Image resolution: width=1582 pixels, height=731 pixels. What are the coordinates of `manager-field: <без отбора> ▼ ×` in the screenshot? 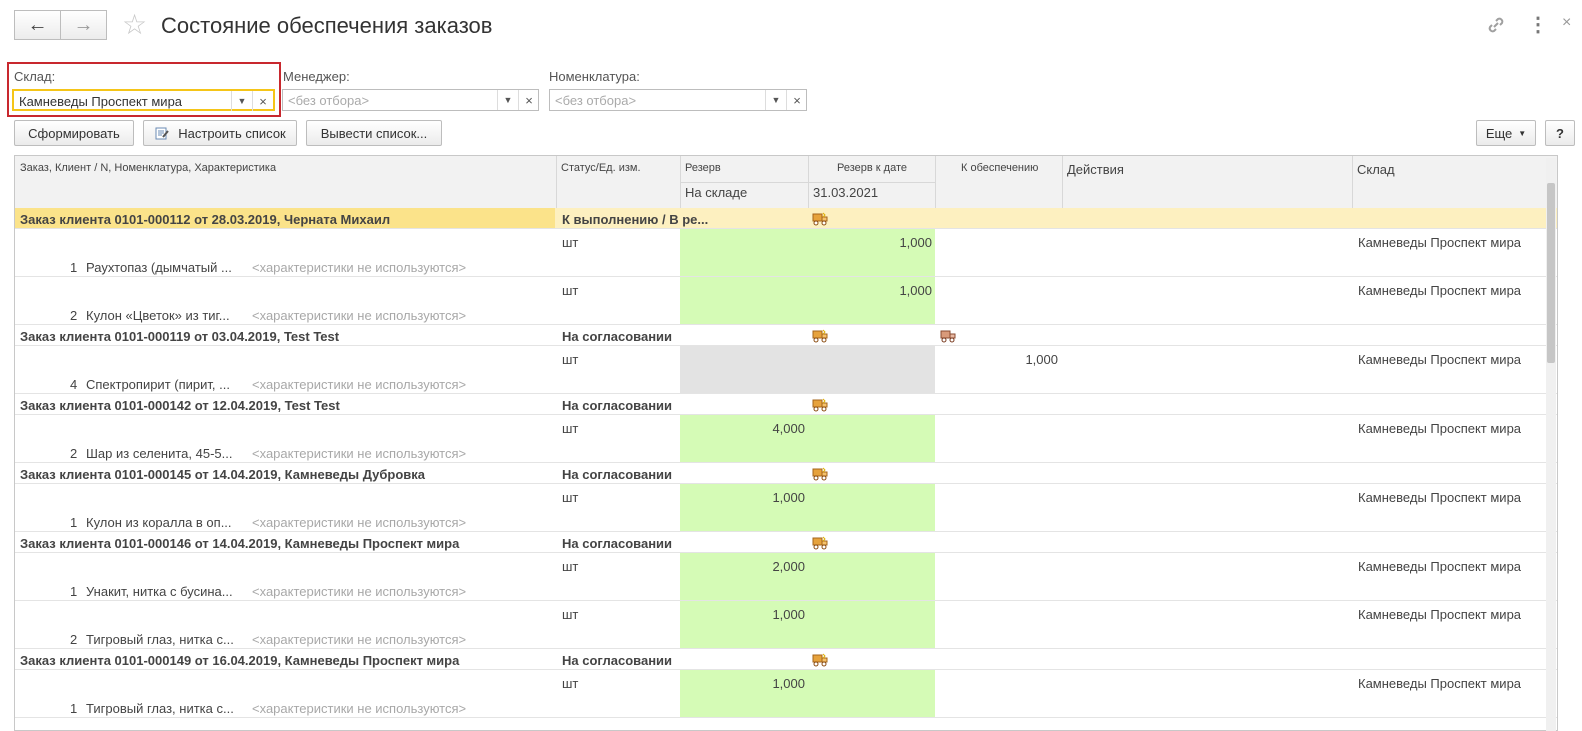 It's located at (410, 100).